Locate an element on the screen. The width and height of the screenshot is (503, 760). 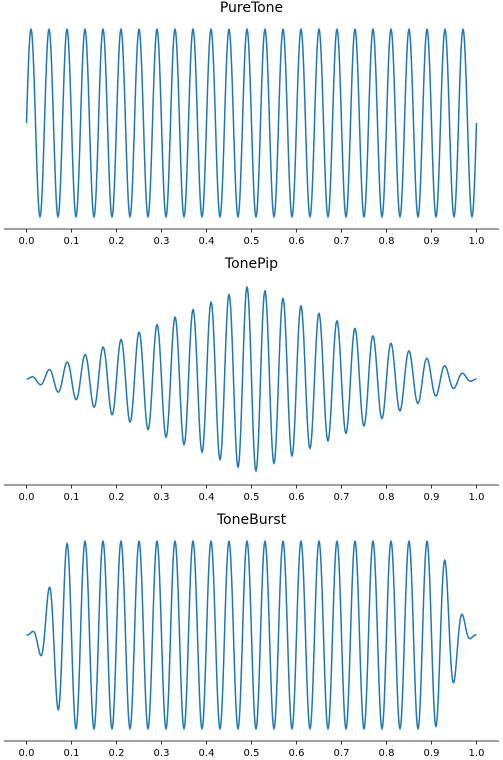
chart-title: TonePip is located at coordinates (251, 264).